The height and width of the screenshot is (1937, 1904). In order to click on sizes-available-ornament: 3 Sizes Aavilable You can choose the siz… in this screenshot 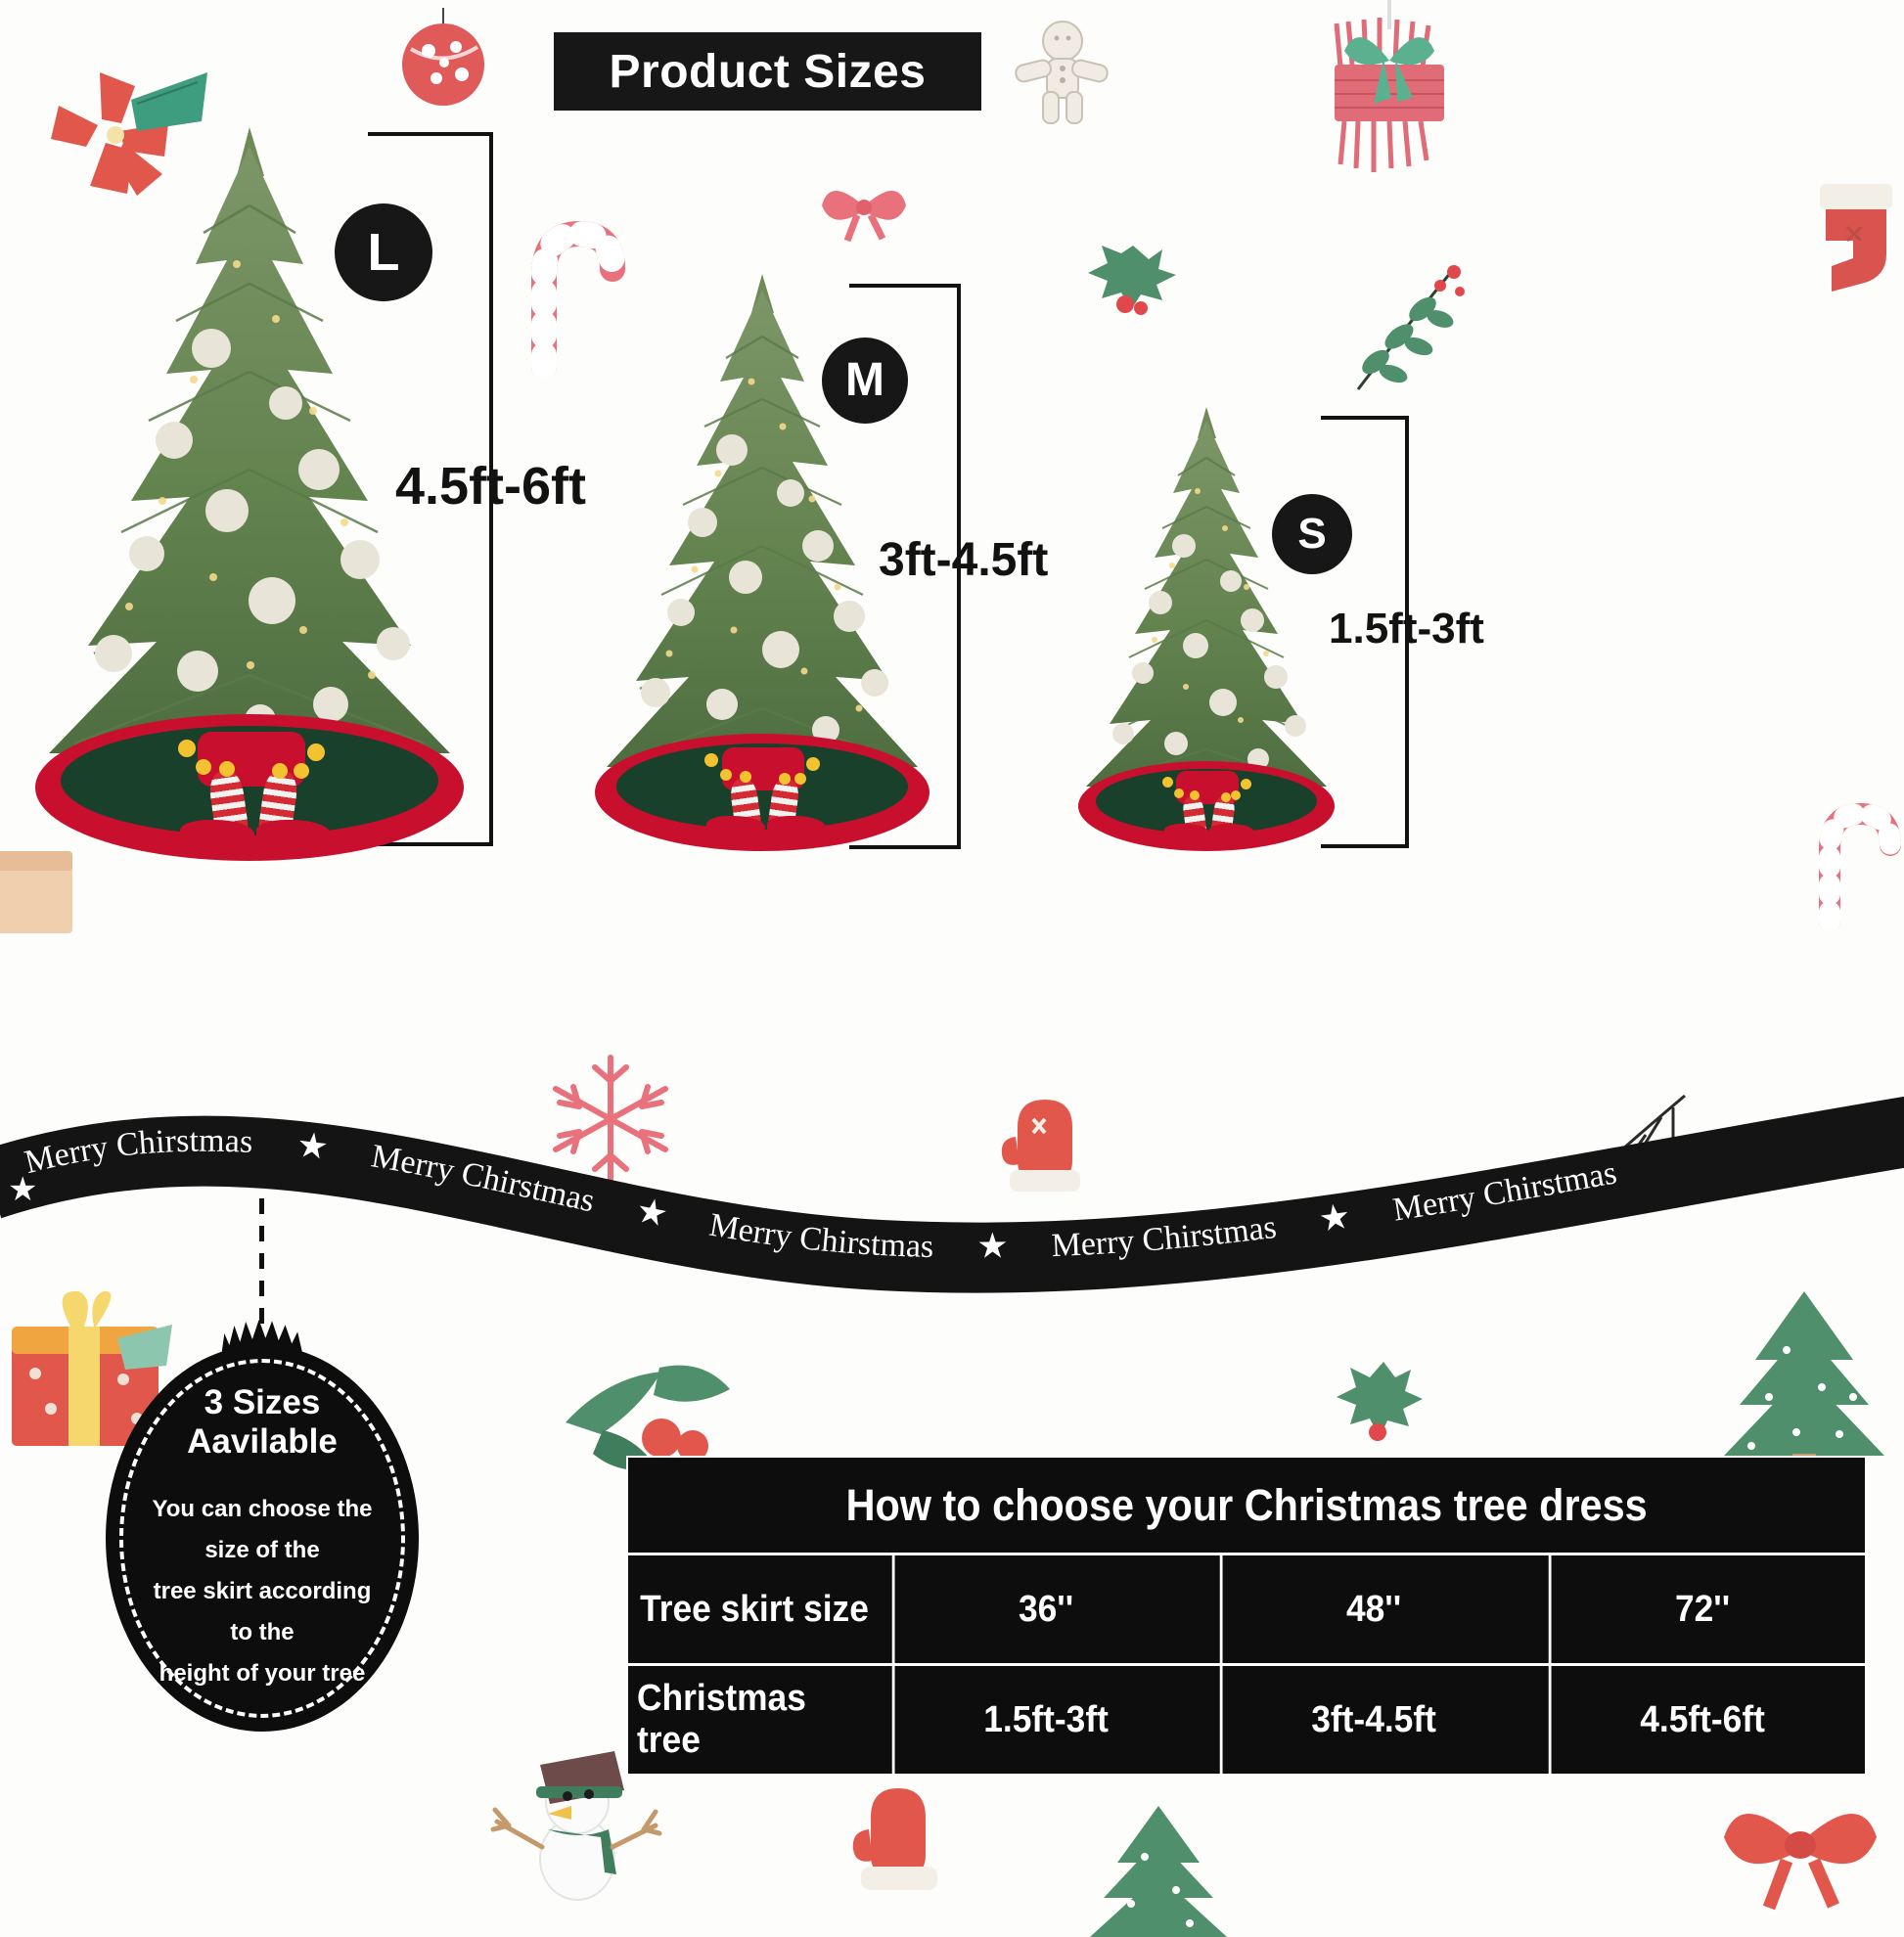, I will do `click(262, 1465)`.